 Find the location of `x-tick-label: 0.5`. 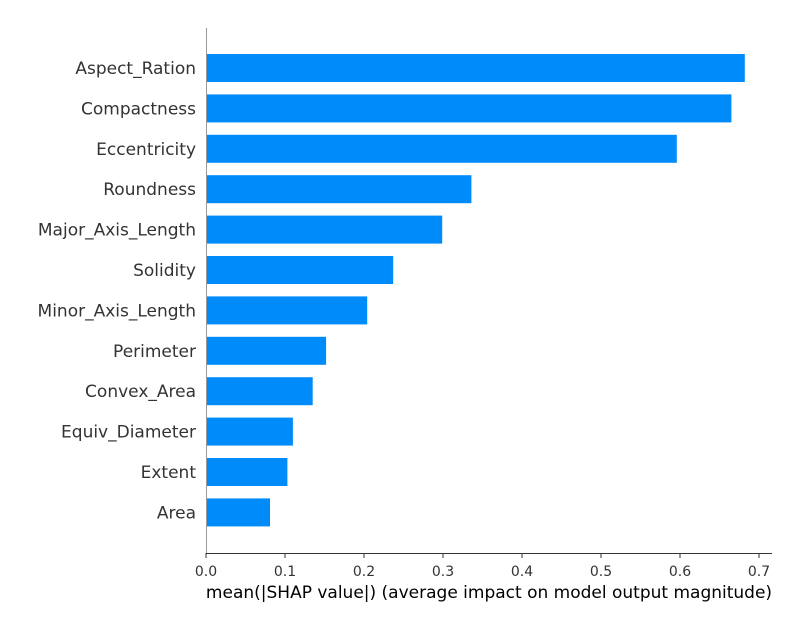

x-tick-label: 0.5 is located at coordinates (601, 572).